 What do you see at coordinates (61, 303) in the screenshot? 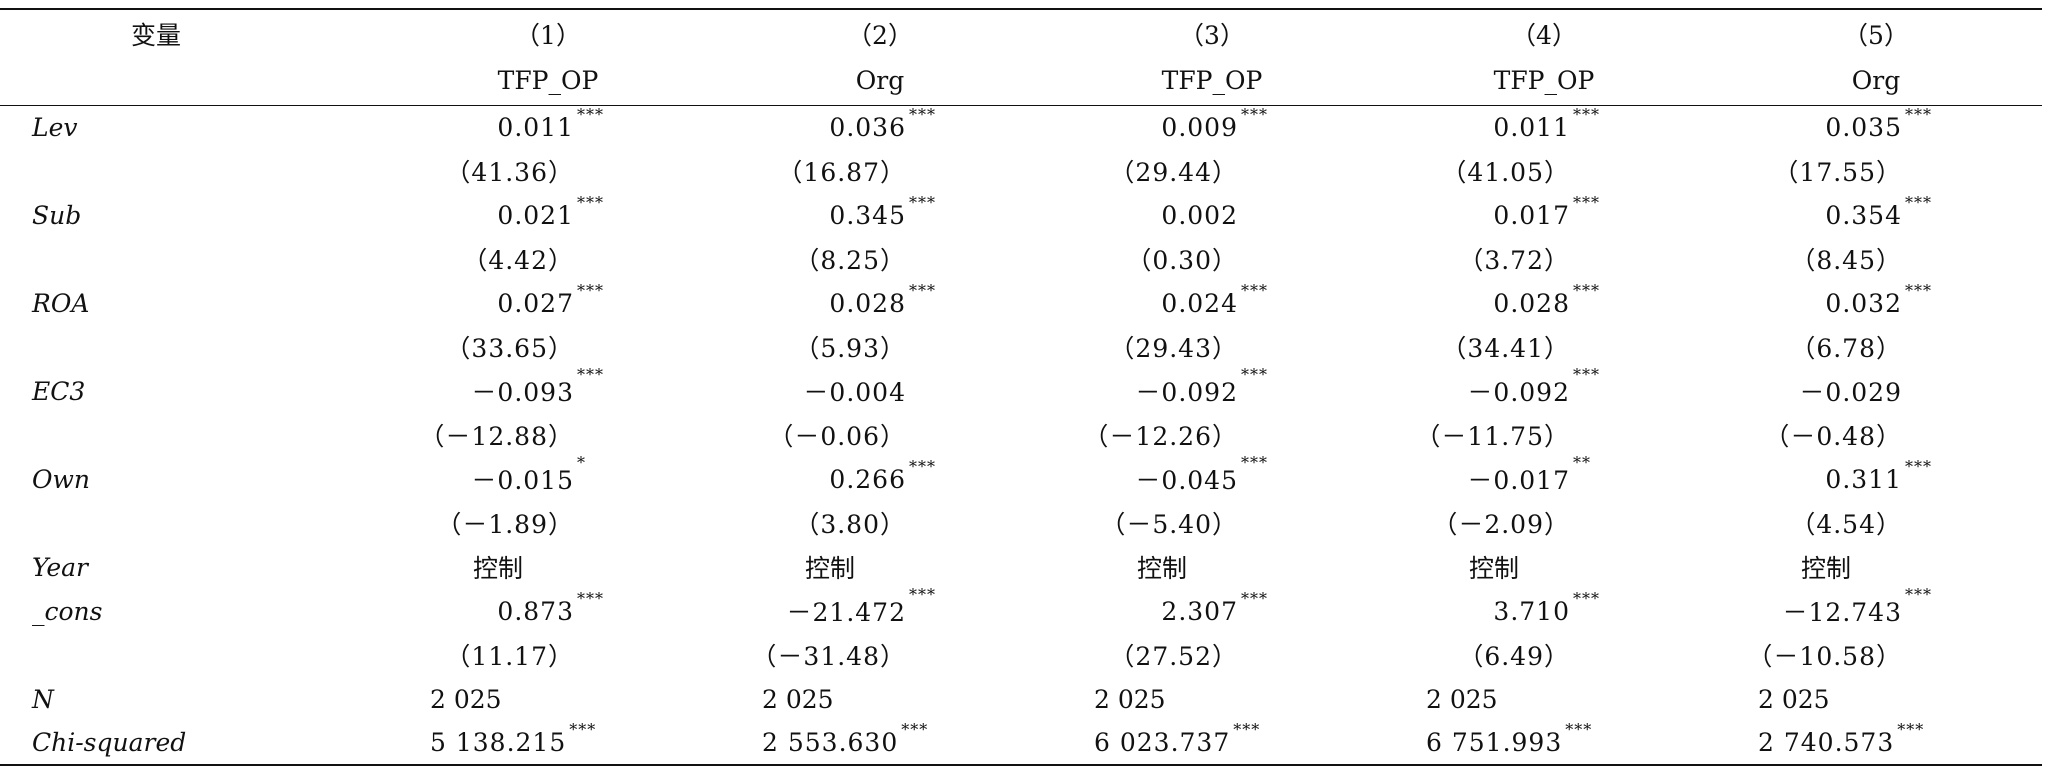
I see `row-label: ROA` at bounding box center [61, 303].